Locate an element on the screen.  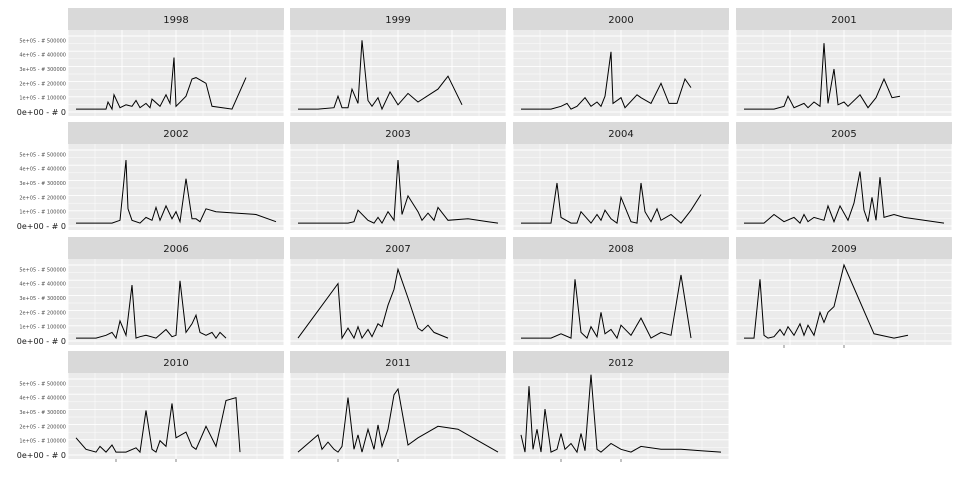
facet-strip-label: 2006 is located at coordinates (175, 249).